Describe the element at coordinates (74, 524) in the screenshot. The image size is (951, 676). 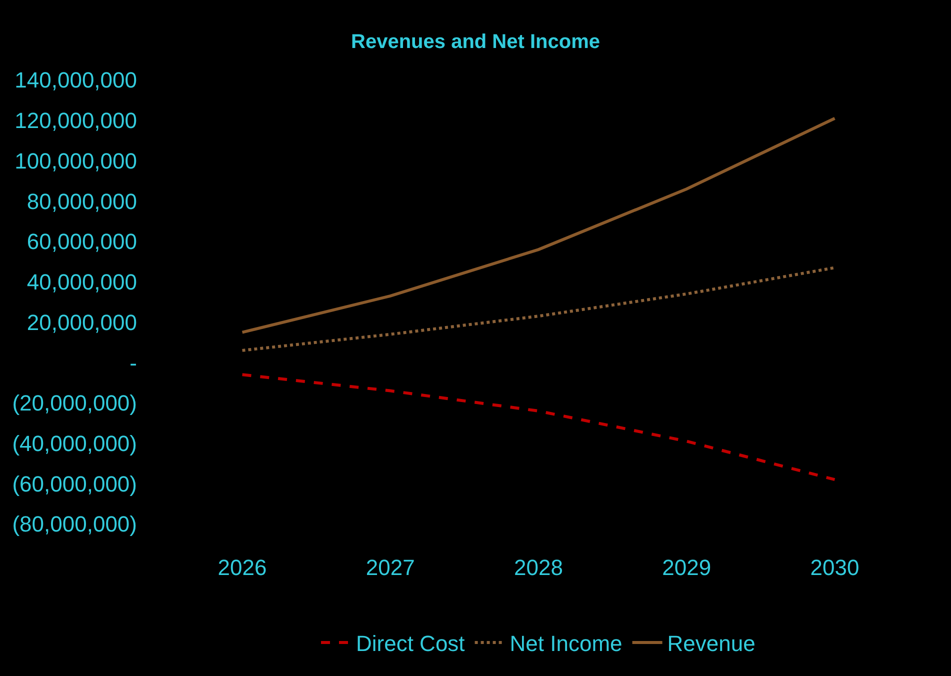
I see `y-tick-label: (80,000,000)` at that location.